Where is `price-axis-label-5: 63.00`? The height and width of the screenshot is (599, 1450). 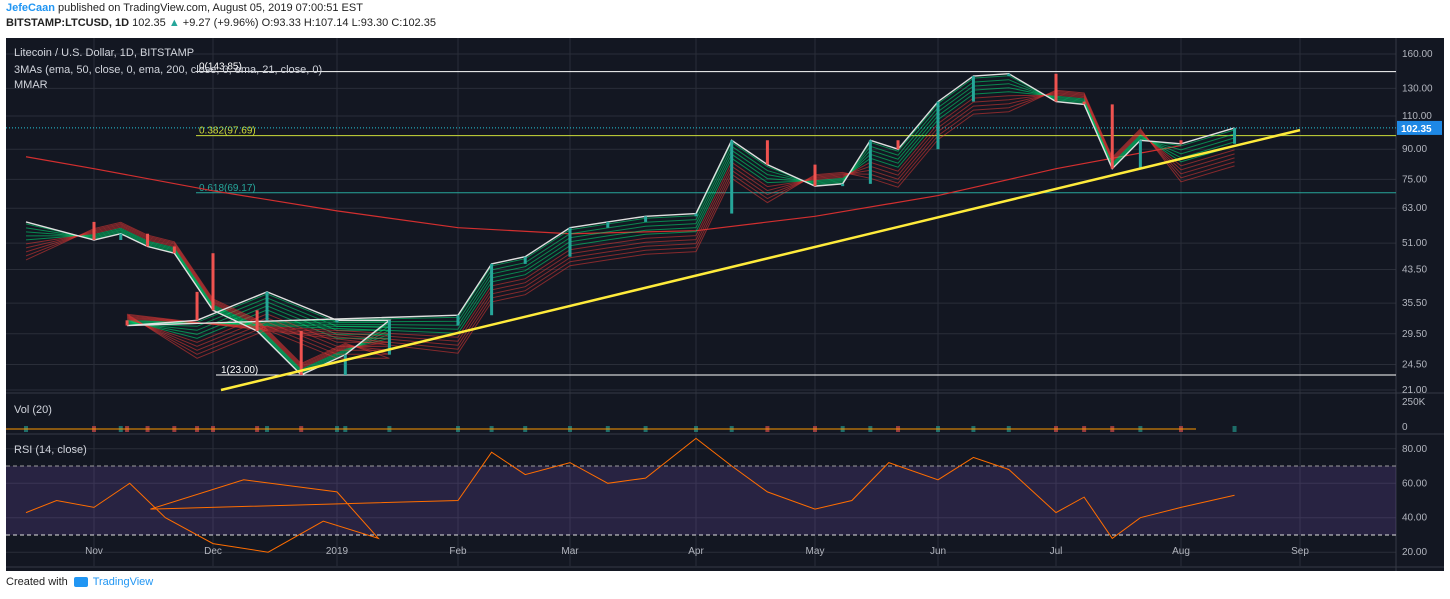
price-axis-label-5: 63.00 is located at coordinates (1414, 208).